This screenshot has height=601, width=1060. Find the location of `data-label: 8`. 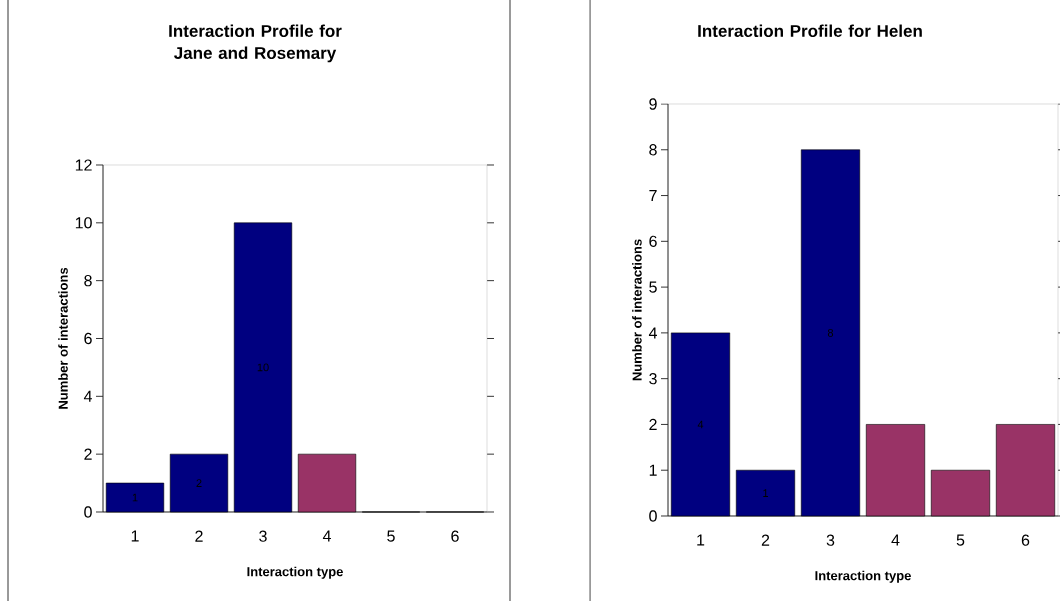

data-label: 8 is located at coordinates (830, 333).